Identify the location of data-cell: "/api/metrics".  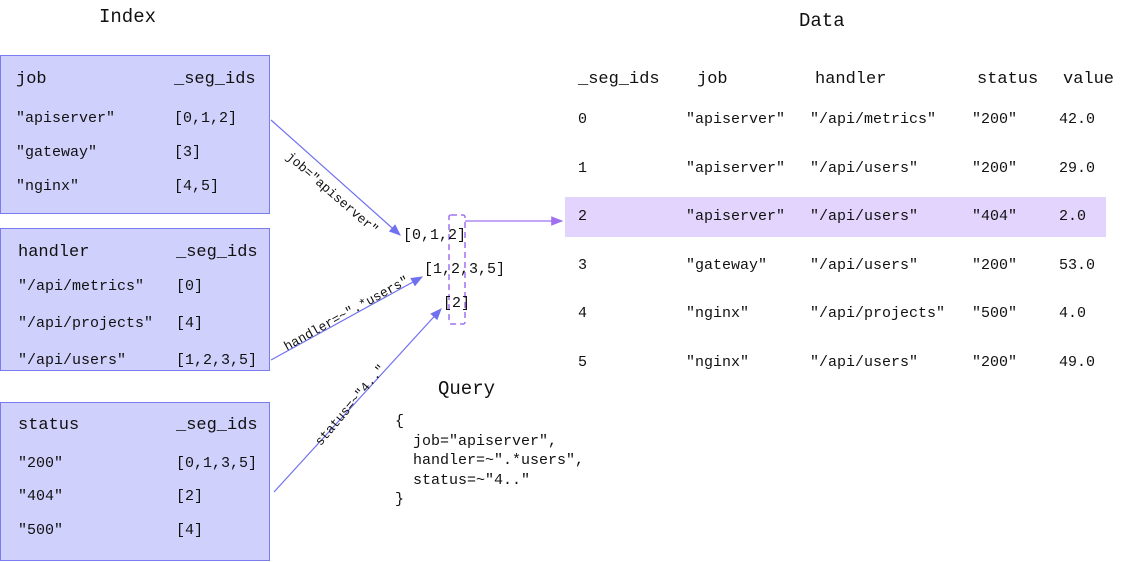
(873, 119).